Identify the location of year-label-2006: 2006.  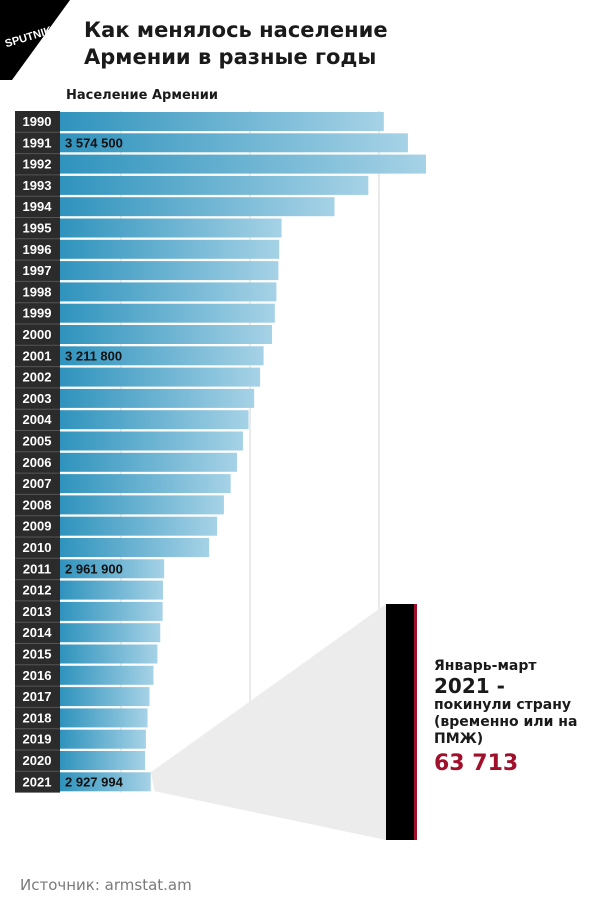
(37, 462).